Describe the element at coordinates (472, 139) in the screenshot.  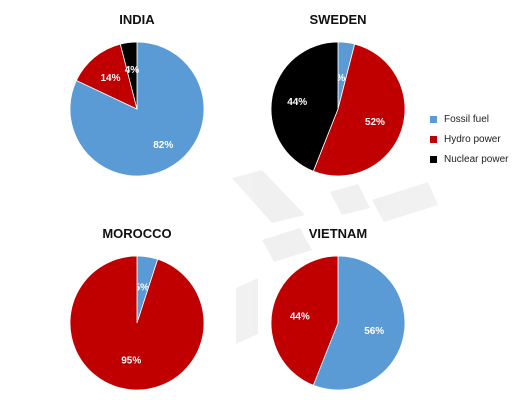
I see `legend-label-hydro-power: Hydro power` at that location.